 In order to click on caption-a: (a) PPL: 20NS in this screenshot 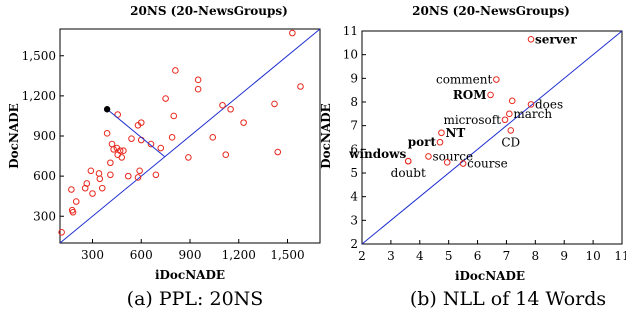, I will do `click(195, 299)`.